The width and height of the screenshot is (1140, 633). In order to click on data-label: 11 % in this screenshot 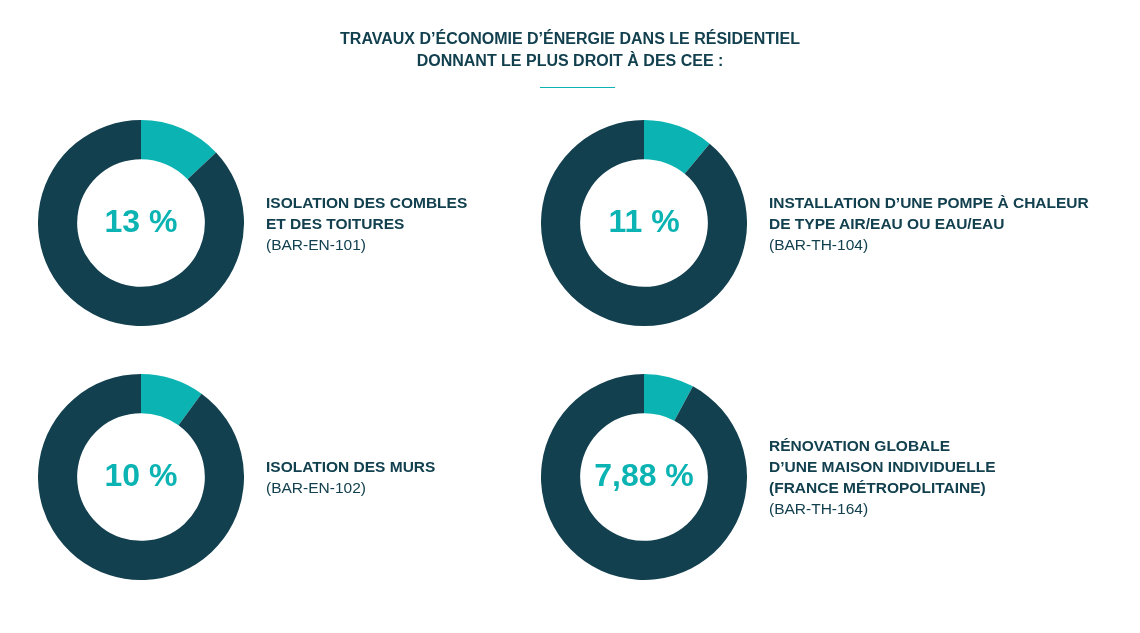, I will do `click(644, 220)`.